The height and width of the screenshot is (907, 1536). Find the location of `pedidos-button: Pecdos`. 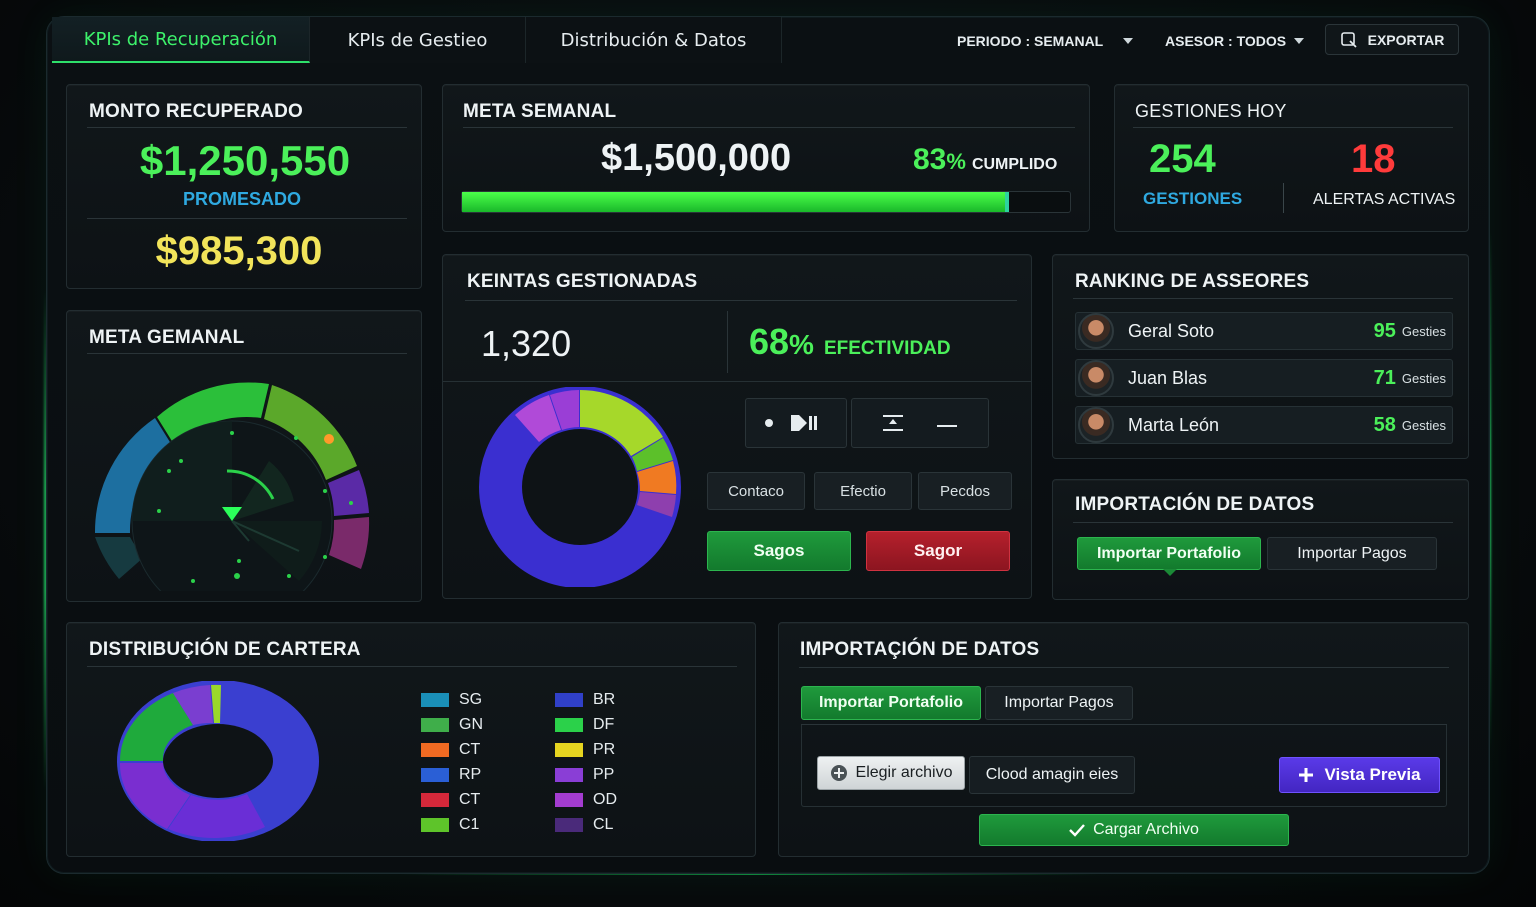

pedidos-button: Pecdos is located at coordinates (965, 491).